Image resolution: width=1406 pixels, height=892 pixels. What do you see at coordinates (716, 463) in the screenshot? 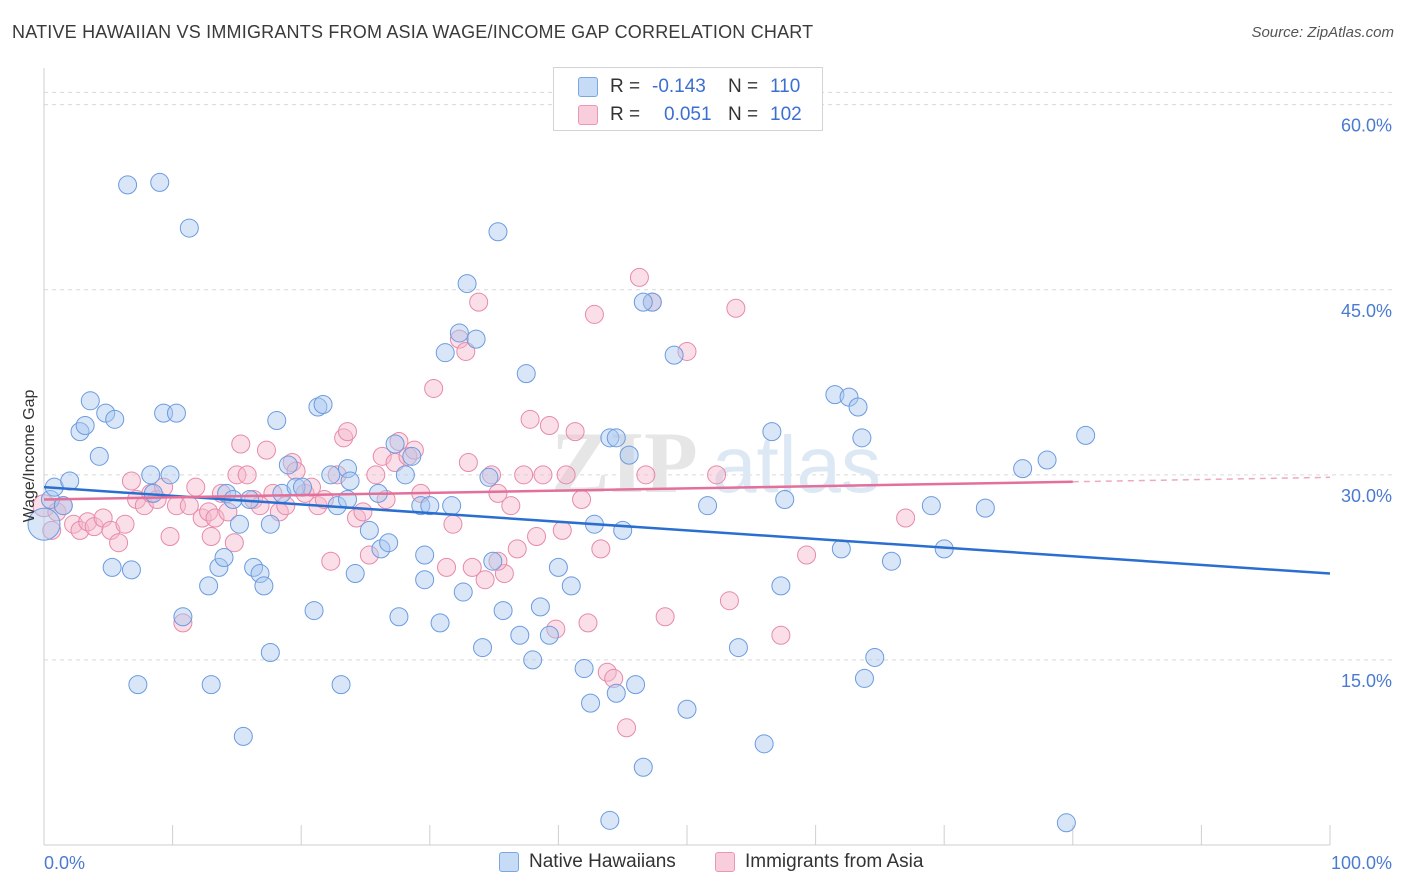
I see `watermark: ZIP atlas` at bounding box center [716, 463].